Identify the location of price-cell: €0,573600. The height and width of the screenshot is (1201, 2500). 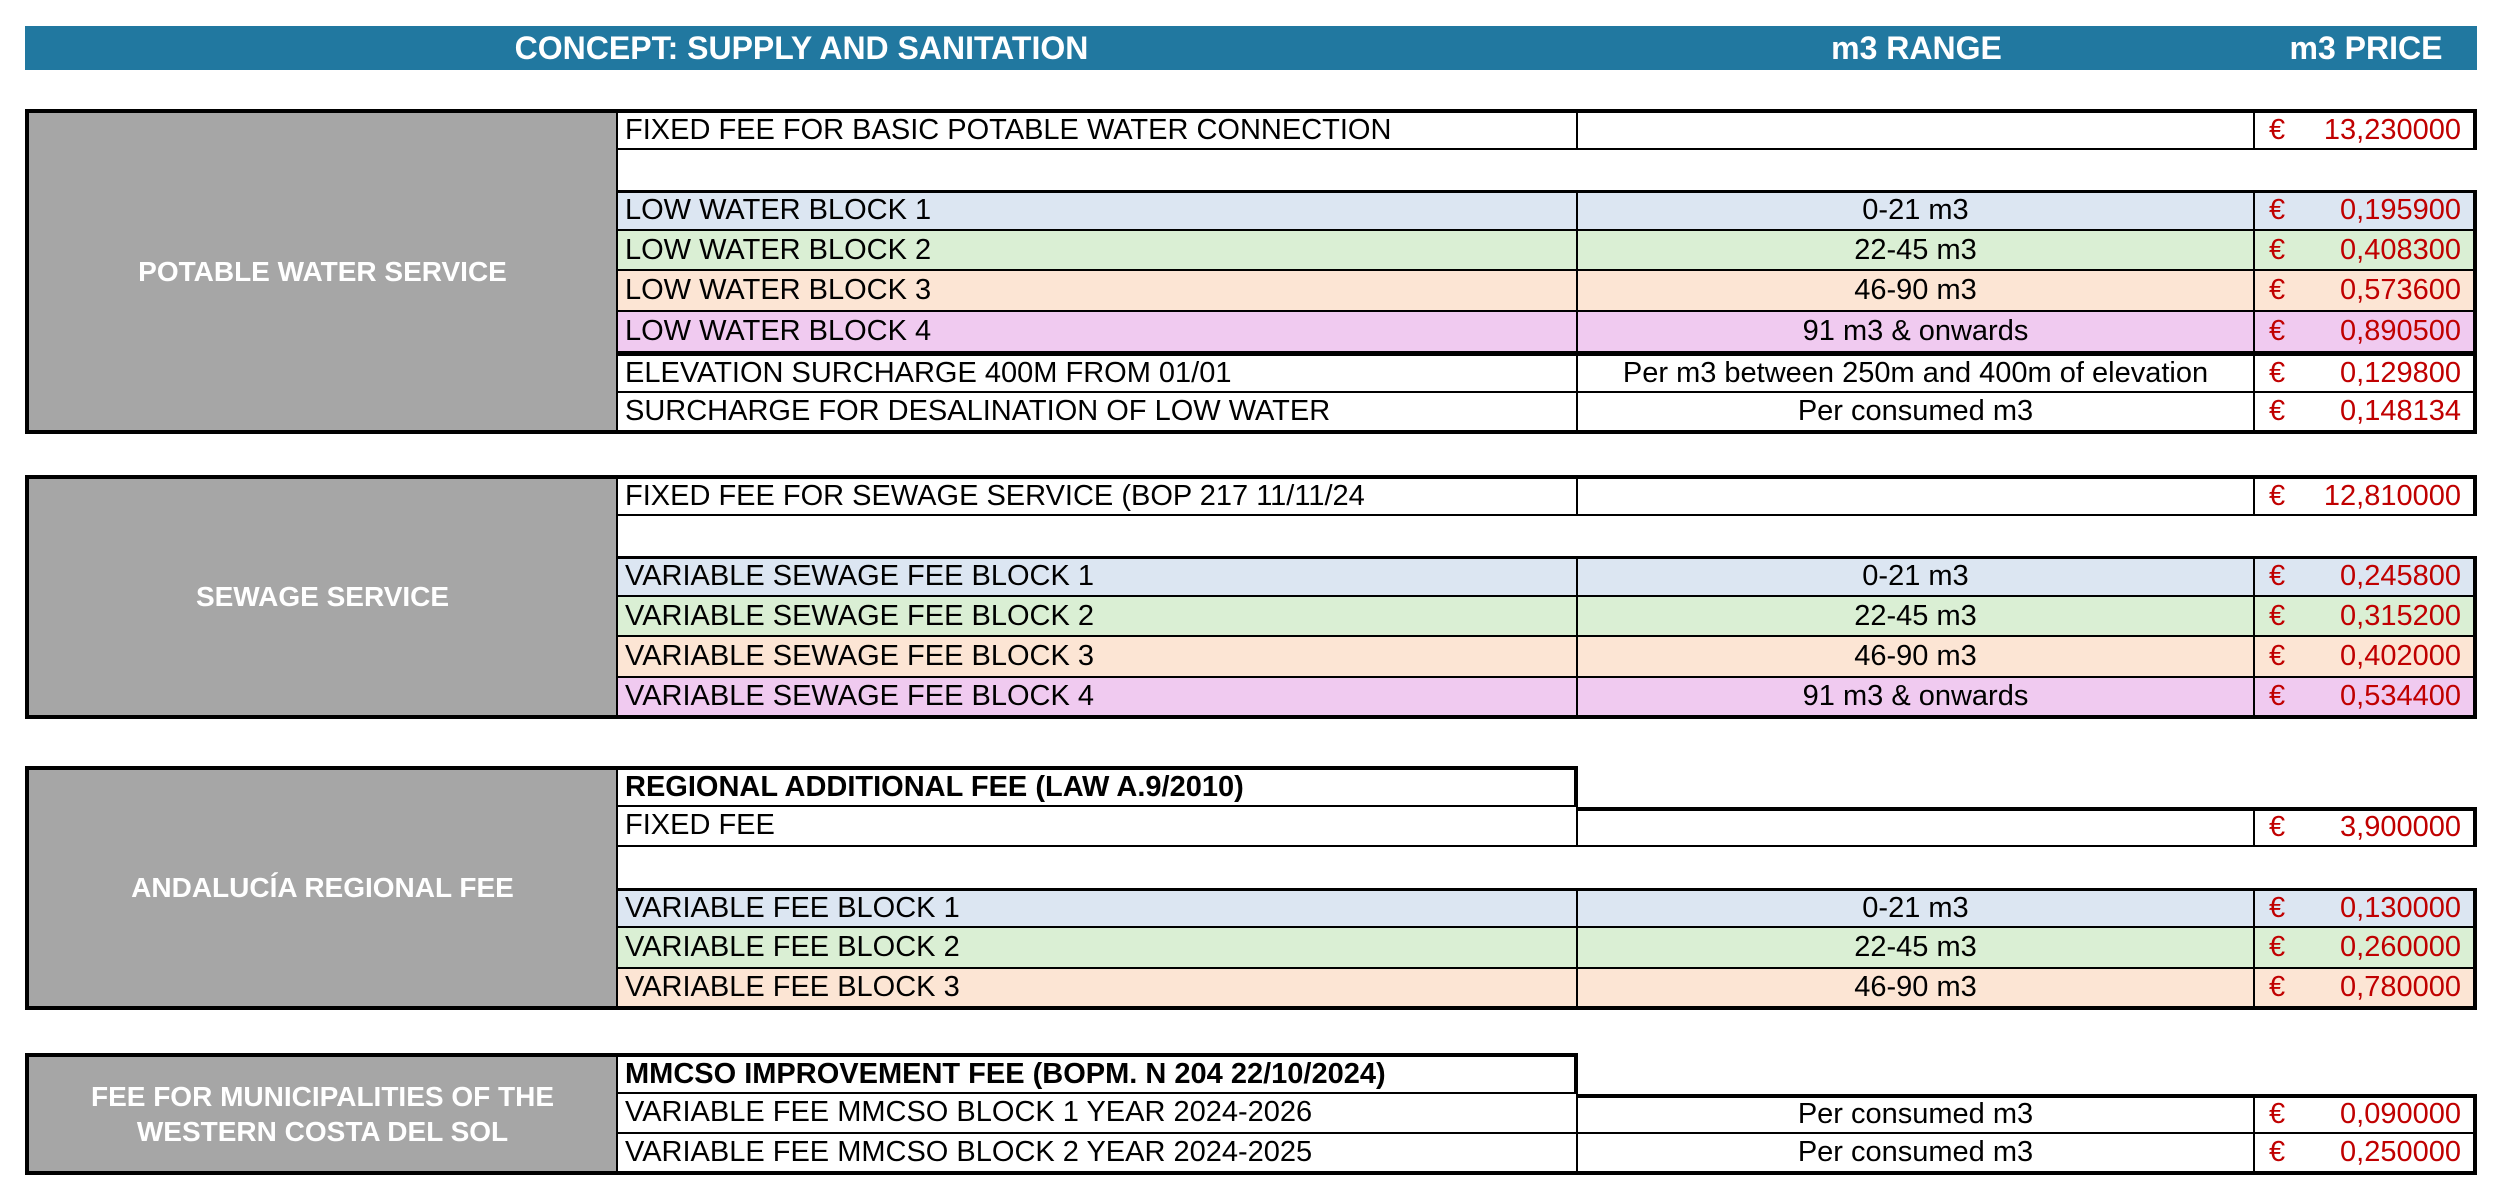
(2366, 291).